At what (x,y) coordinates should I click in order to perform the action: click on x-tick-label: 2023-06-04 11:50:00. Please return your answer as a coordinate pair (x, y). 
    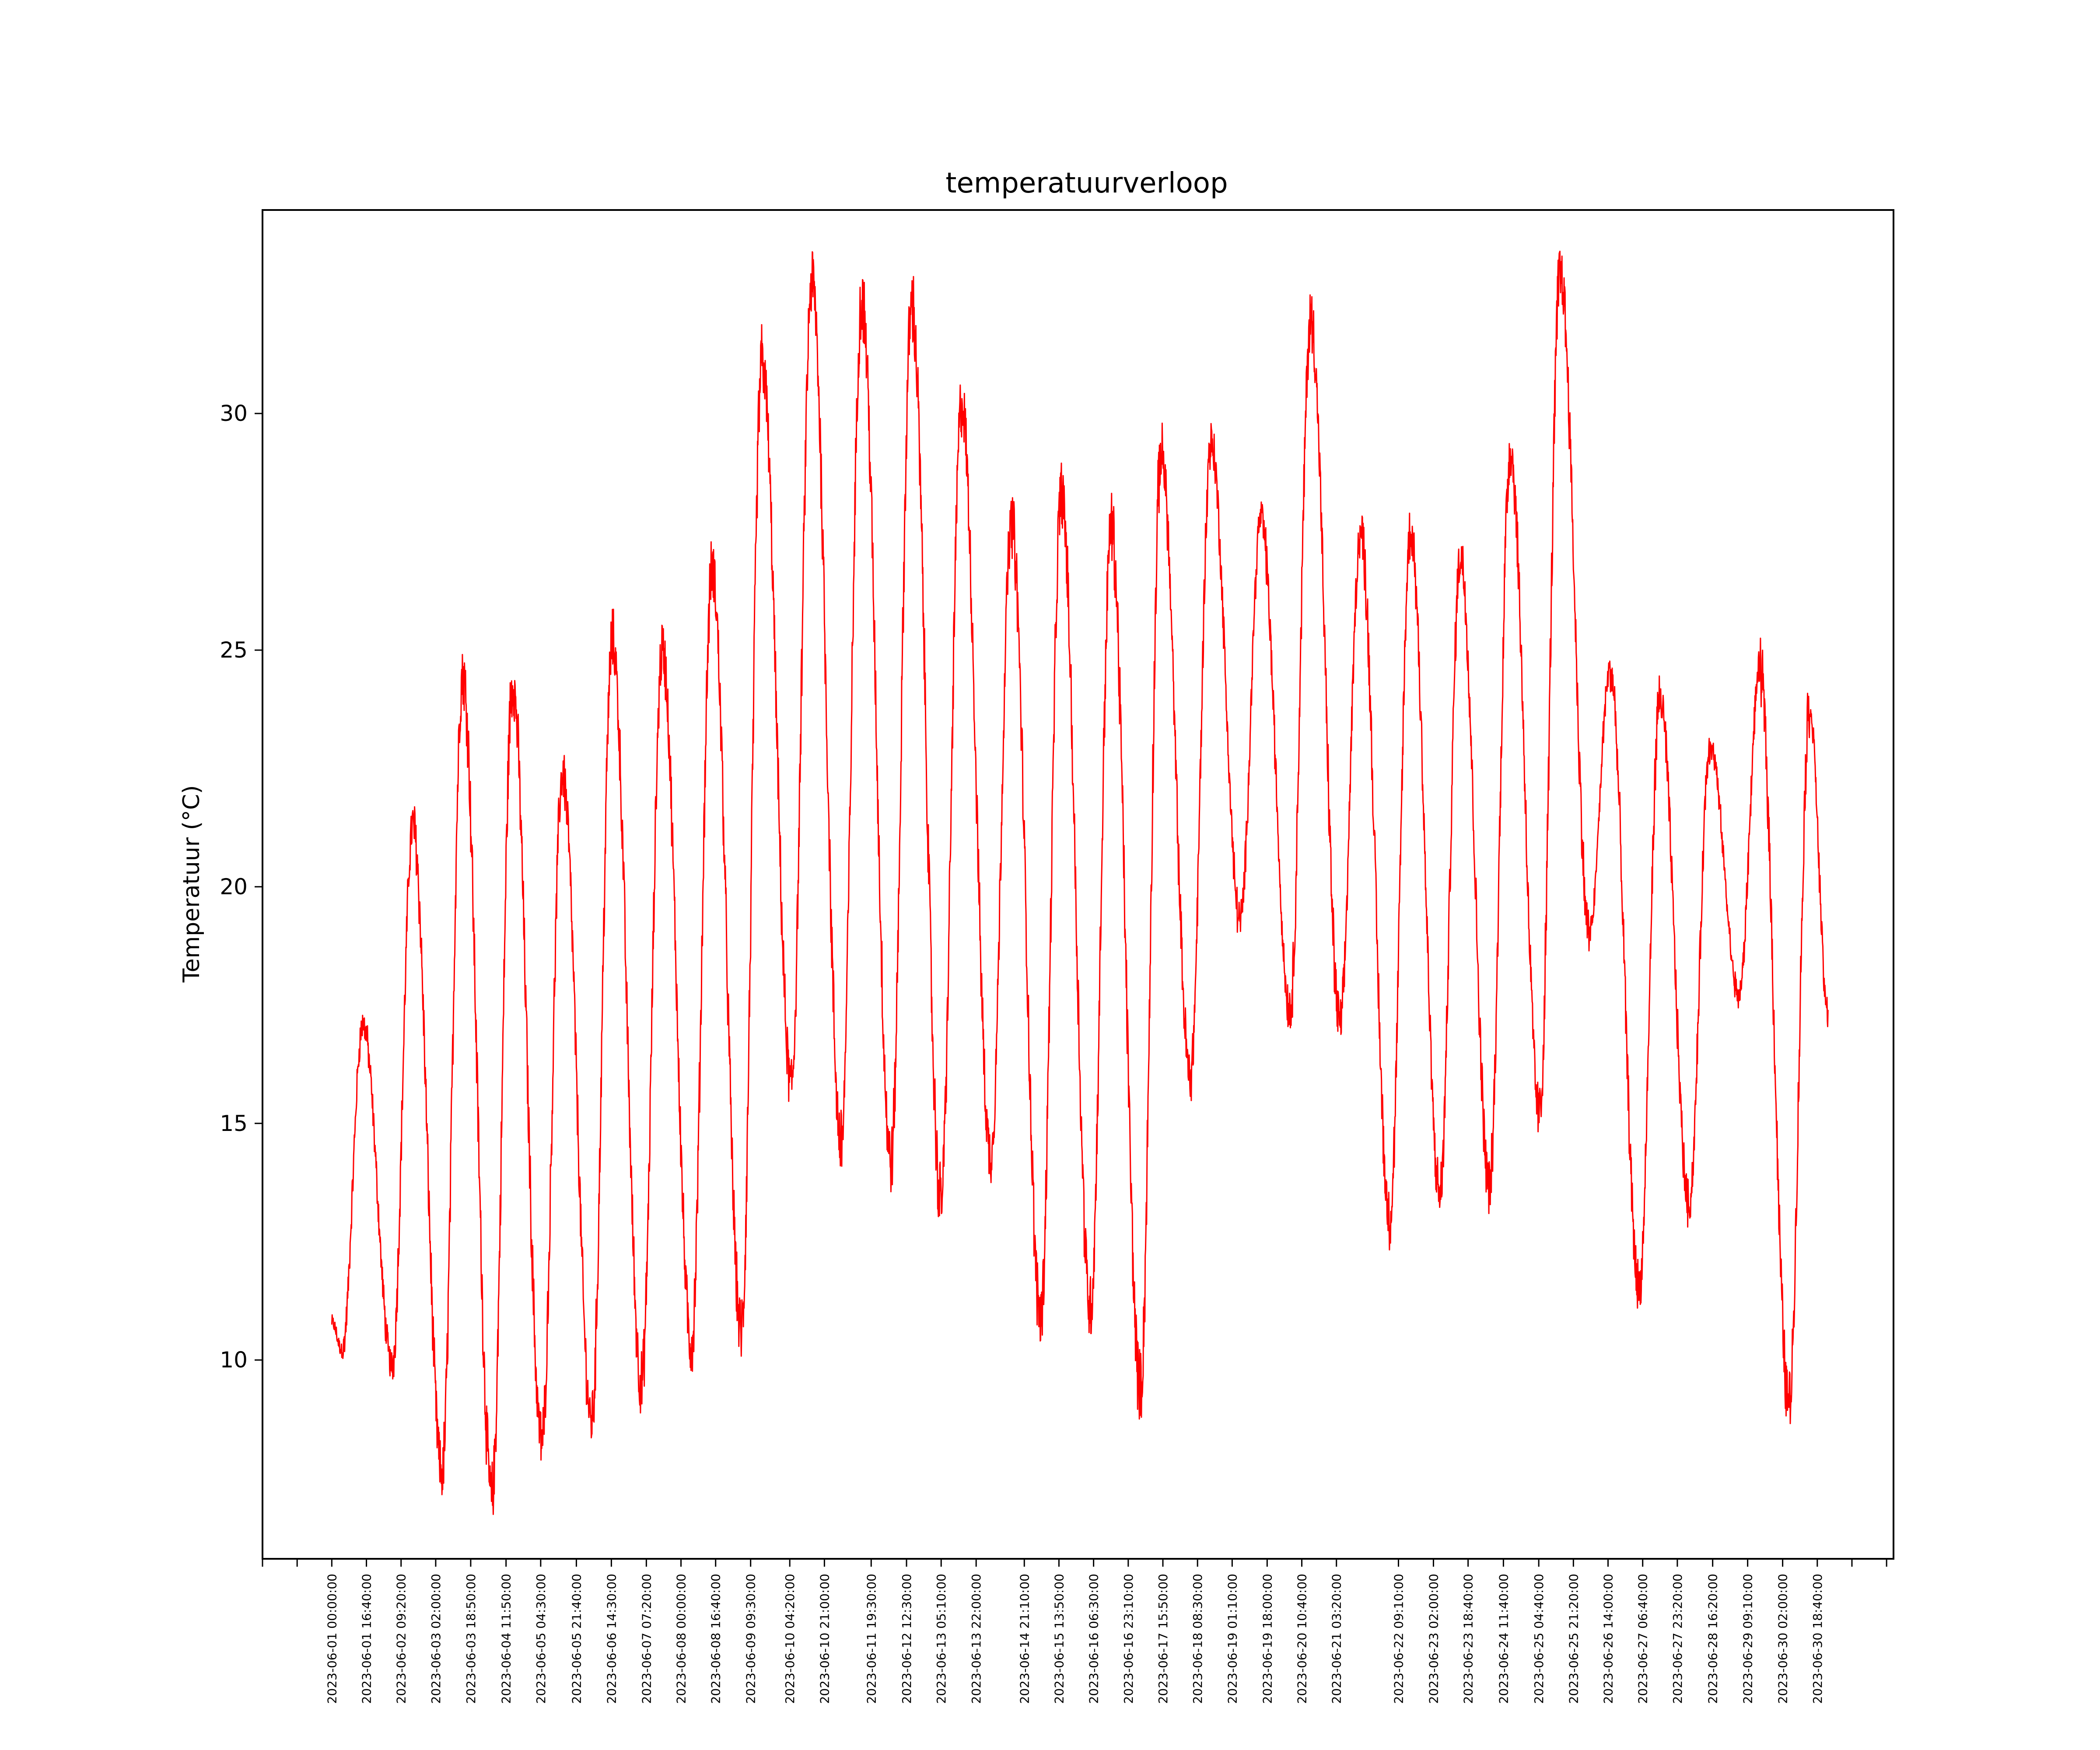
    Looking at the image, I should click on (506, 1639).